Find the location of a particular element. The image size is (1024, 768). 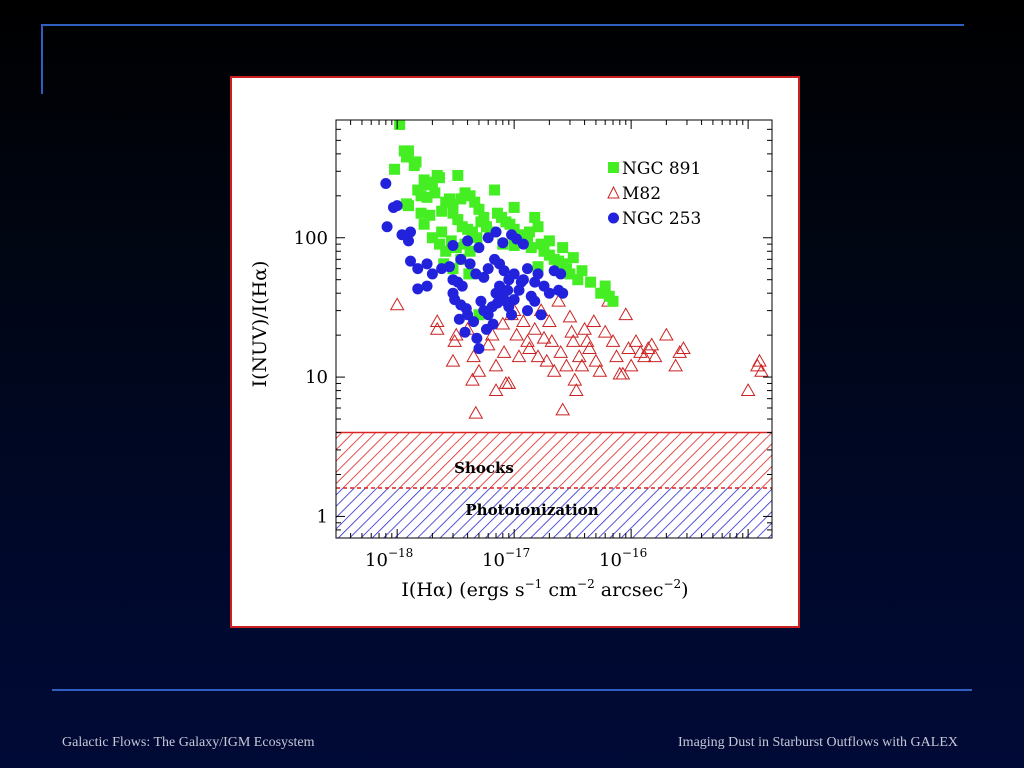

y-tick-label: 10 is located at coordinates (316, 377).